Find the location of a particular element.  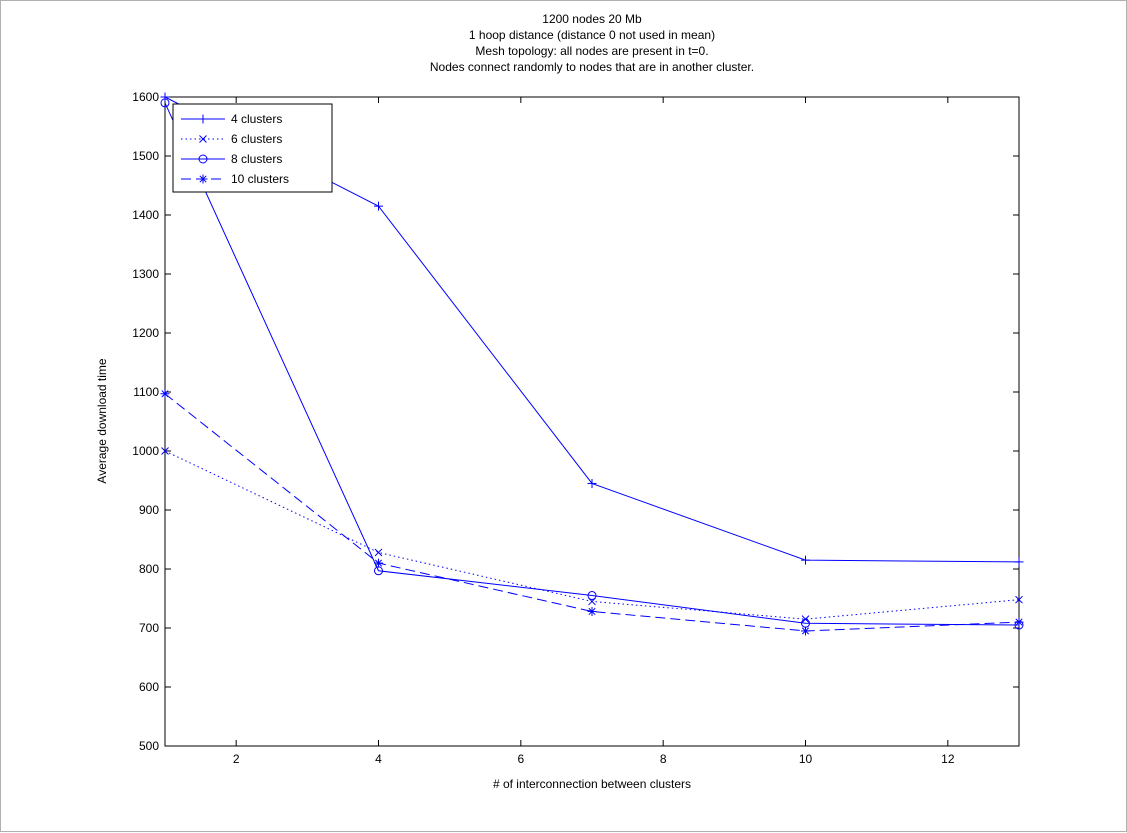

legend-label: 6 clusters is located at coordinates (256, 139).